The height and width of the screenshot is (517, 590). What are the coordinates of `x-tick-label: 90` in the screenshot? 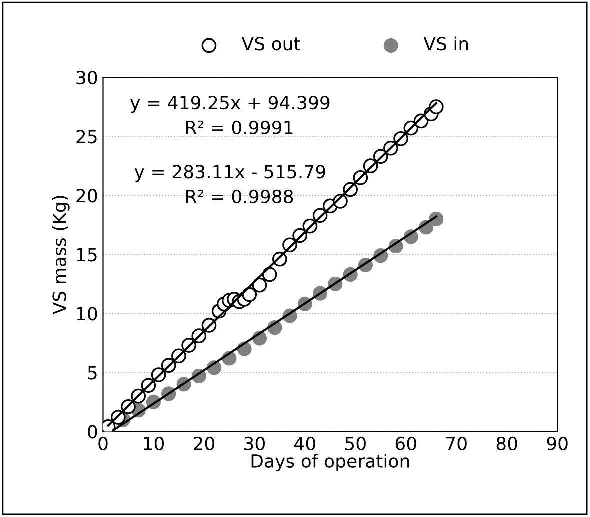 It's located at (557, 443).